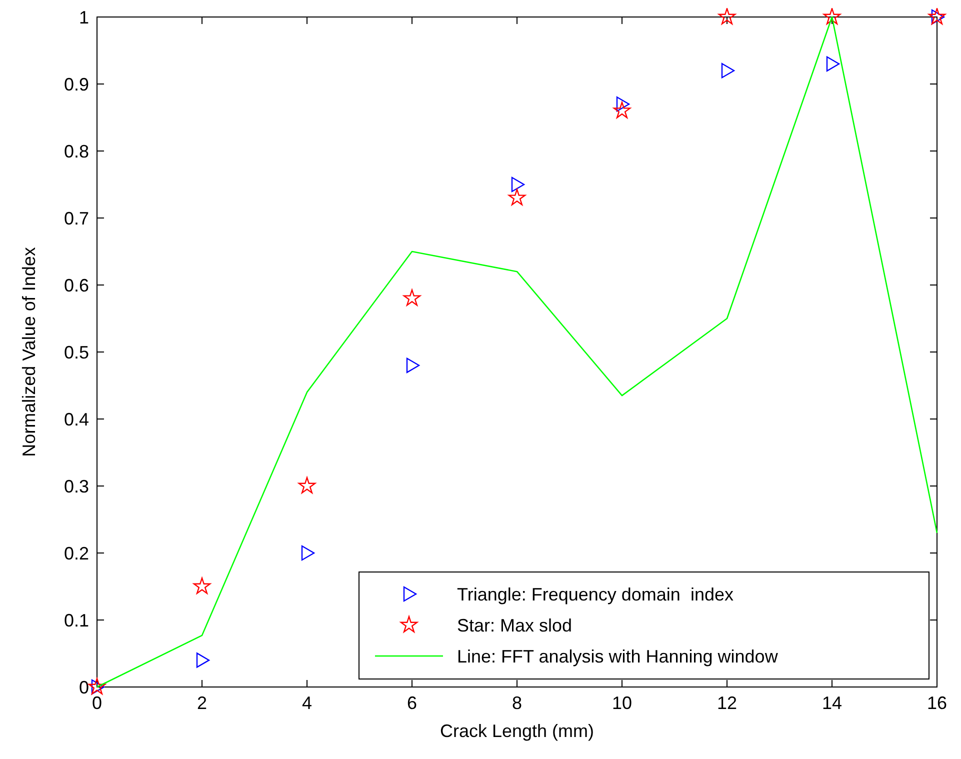 This screenshot has height=759, width=961. I want to click on y-tick-label: 0.7, so click(76, 218).